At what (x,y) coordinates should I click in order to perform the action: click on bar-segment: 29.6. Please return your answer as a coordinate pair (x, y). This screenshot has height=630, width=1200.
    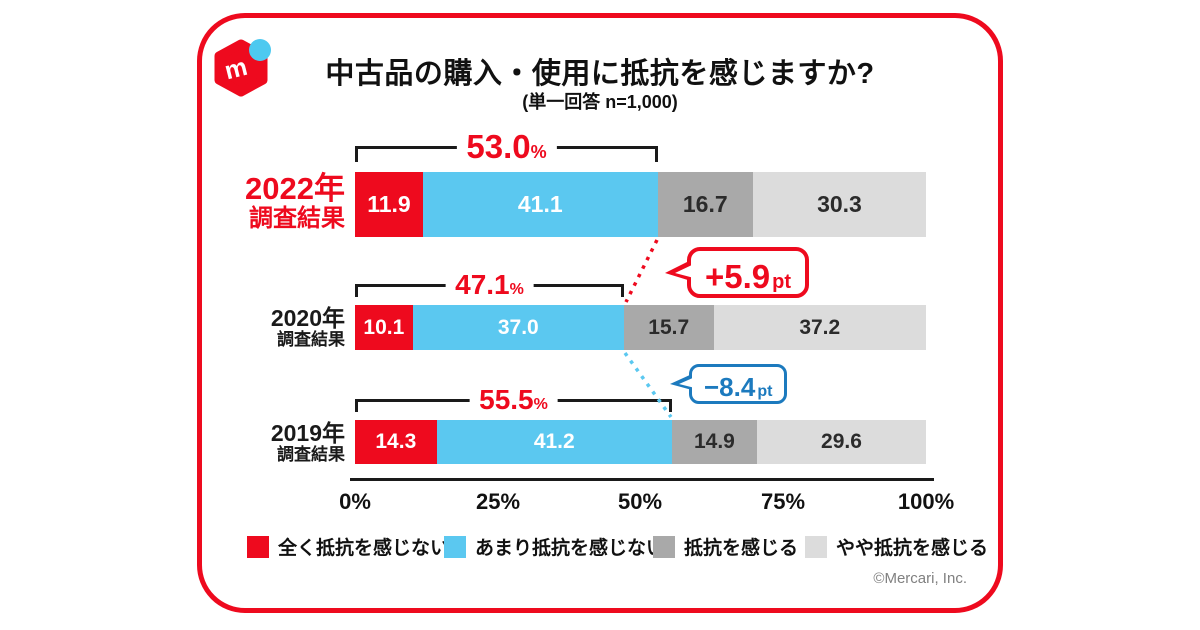
    Looking at the image, I should click on (841, 442).